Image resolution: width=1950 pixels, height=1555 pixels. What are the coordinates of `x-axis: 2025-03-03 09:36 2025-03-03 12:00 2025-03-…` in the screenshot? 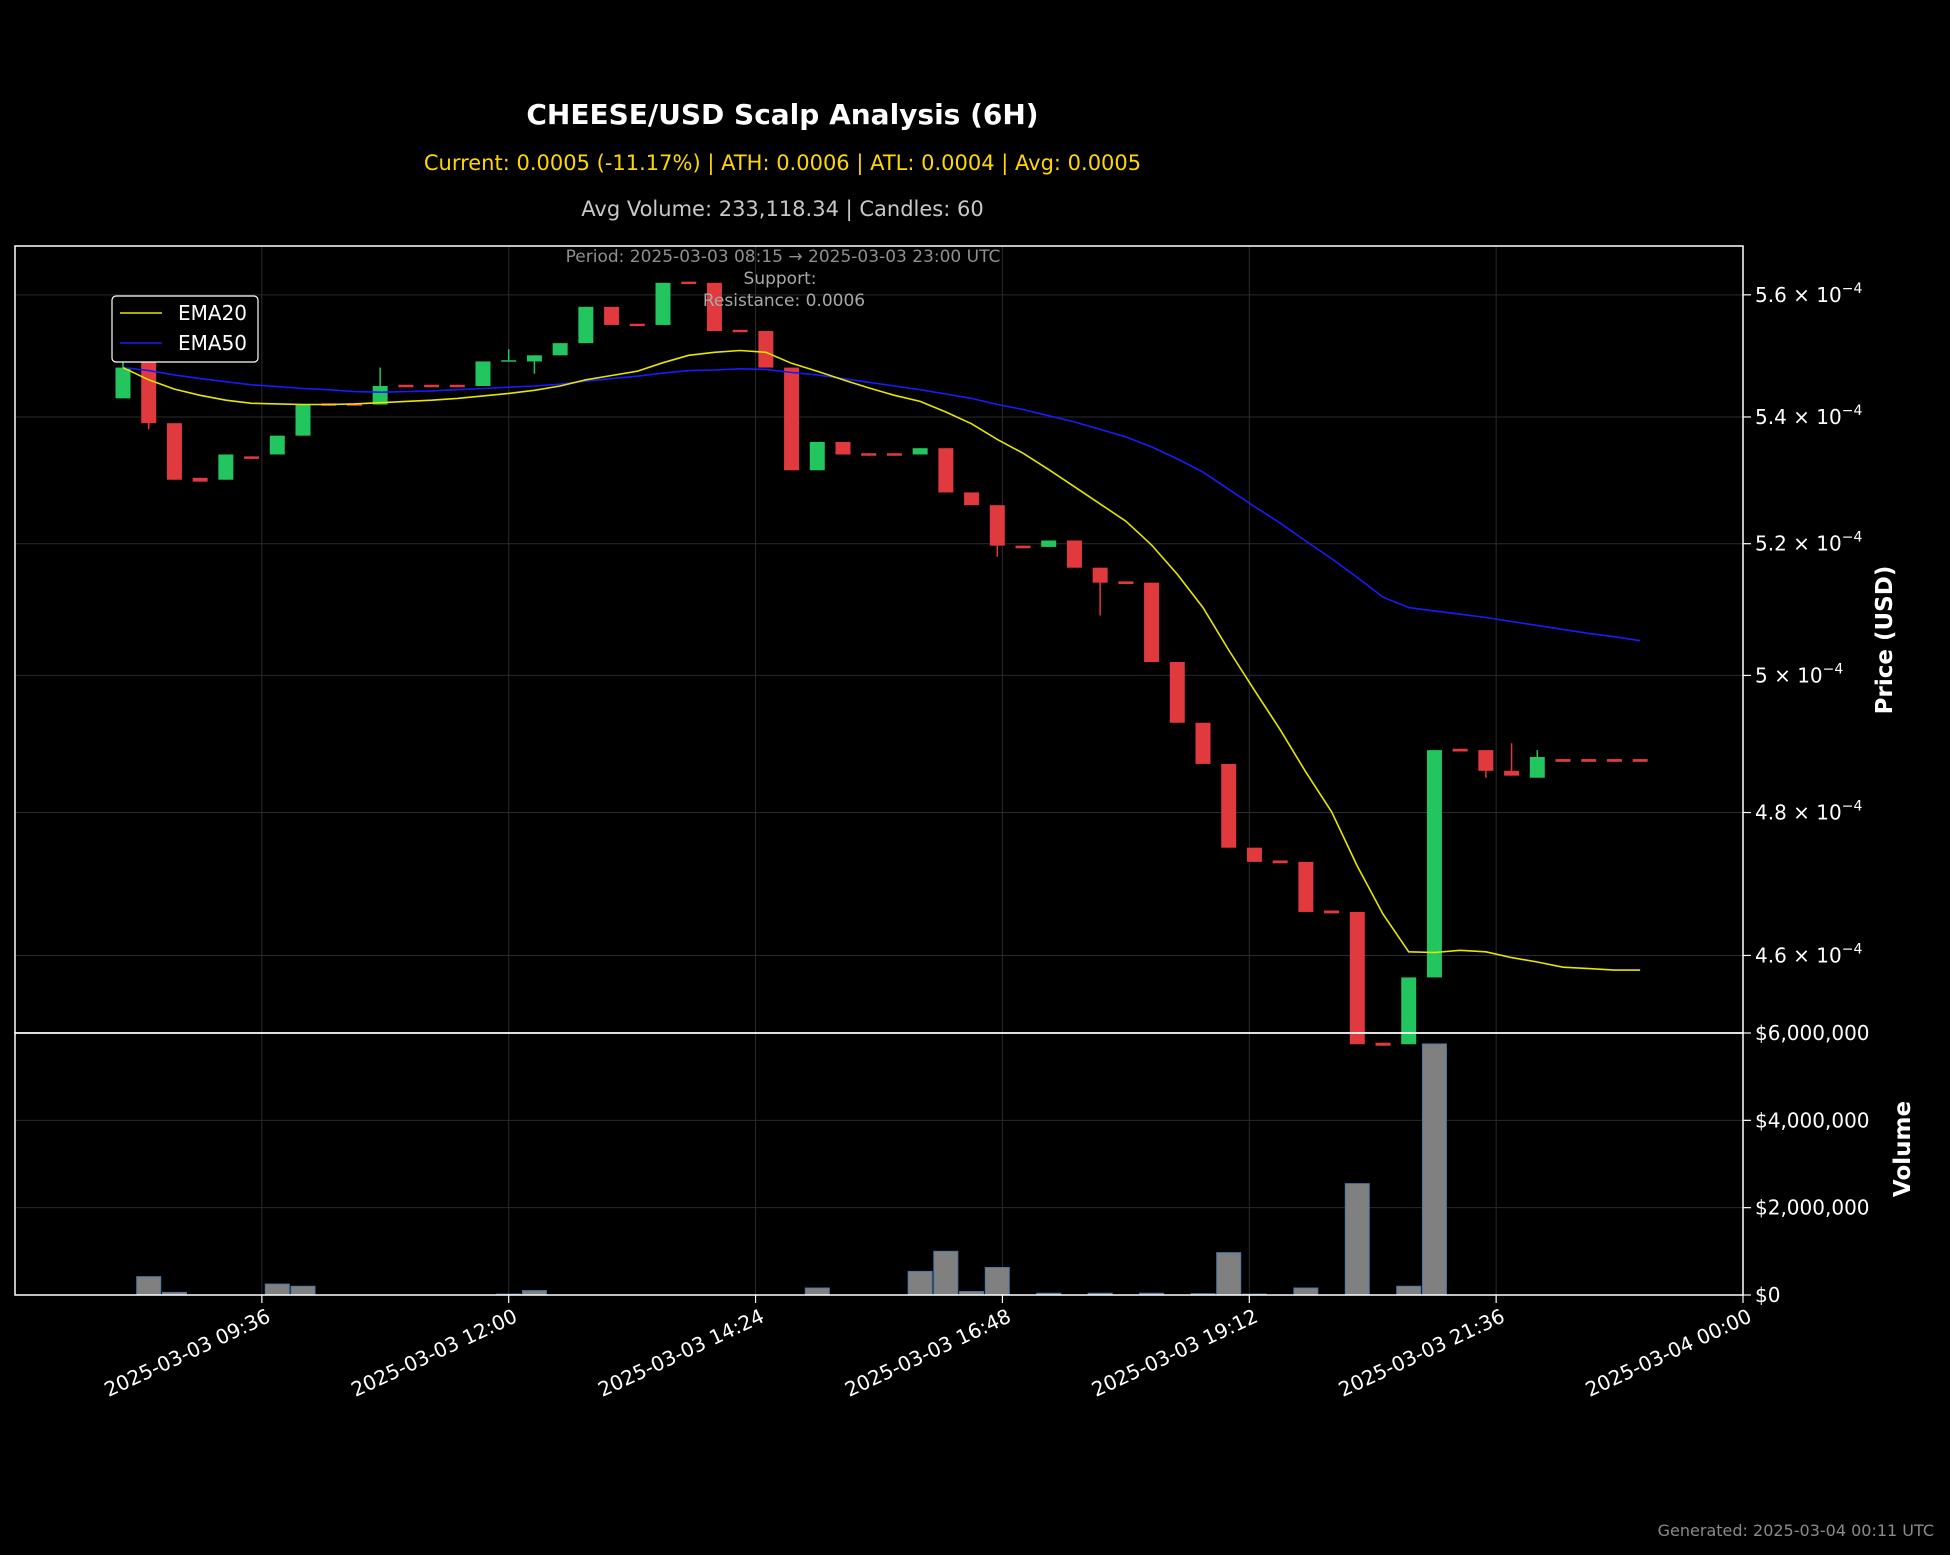 It's located at (927, 1348).